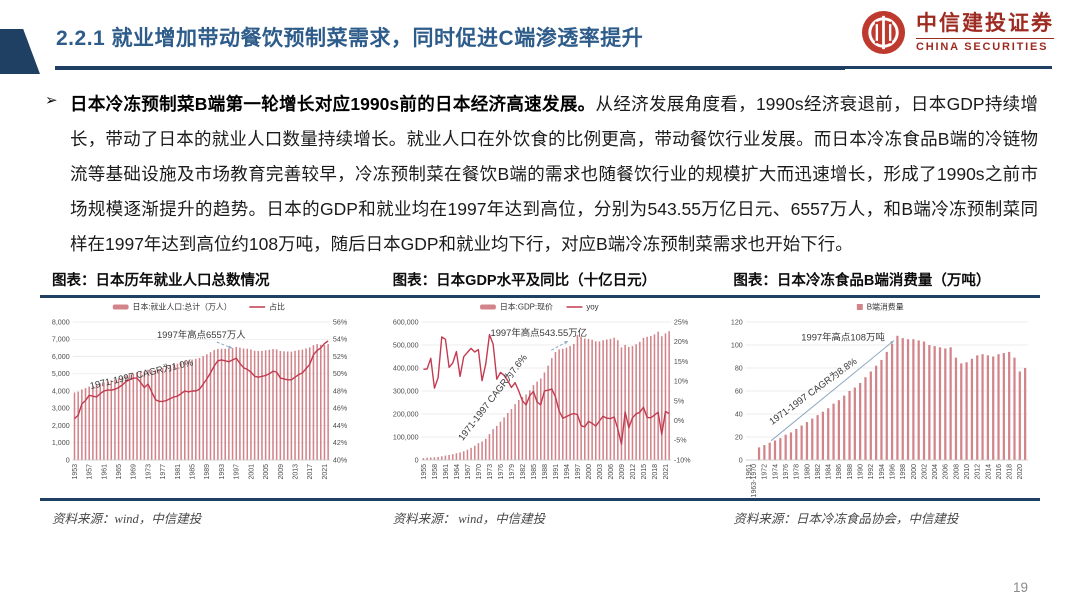  I want to click on svg-text: -10%, so click(682, 460).